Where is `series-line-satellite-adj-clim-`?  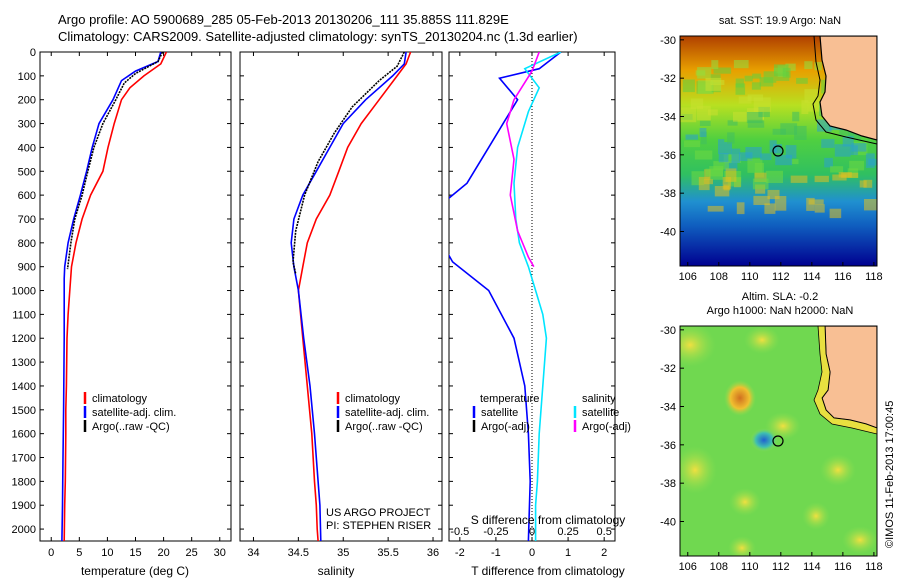
series-line-satellite-adj-clim- is located at coordinates (111, 296).